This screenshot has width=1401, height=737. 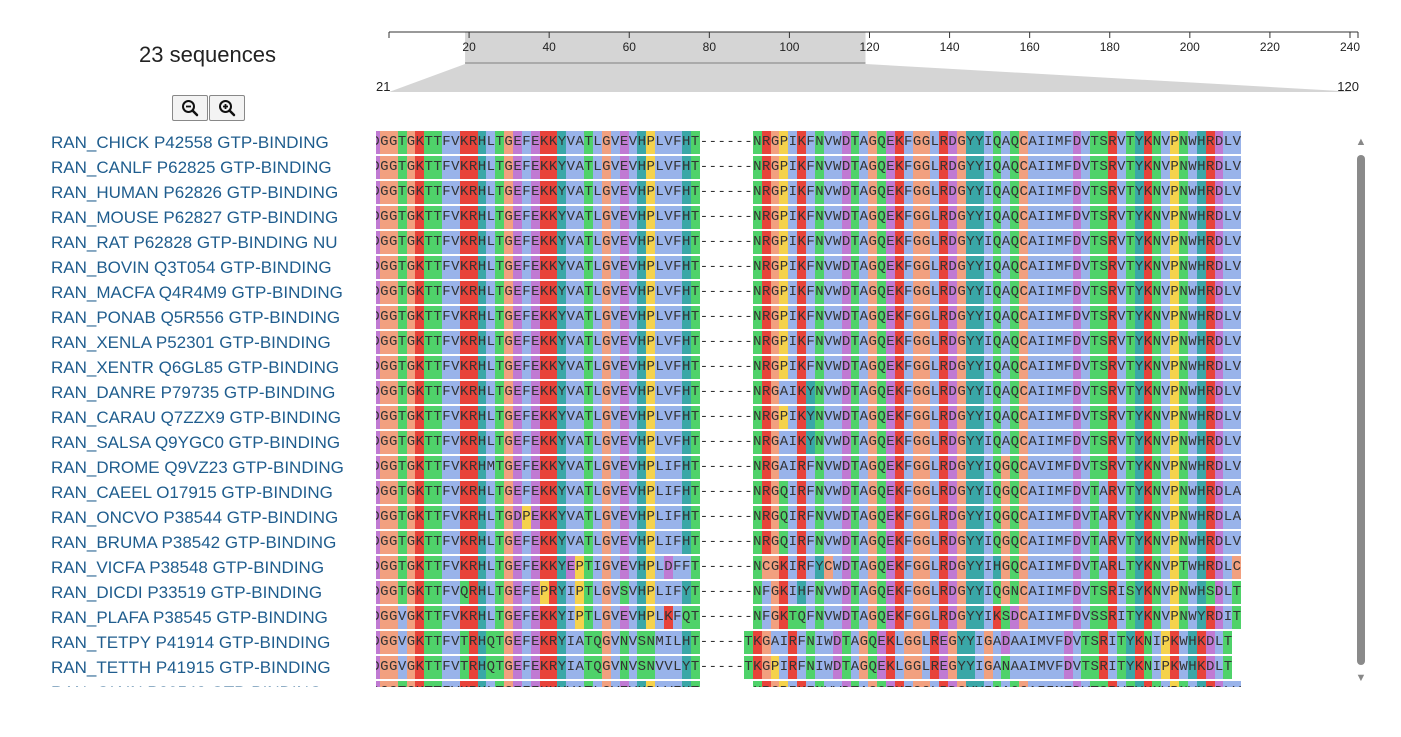 I want to click on sequence-label: RAN_SALSA Q9YGC0 GTP-BINDING, so click(x=196, y=442).